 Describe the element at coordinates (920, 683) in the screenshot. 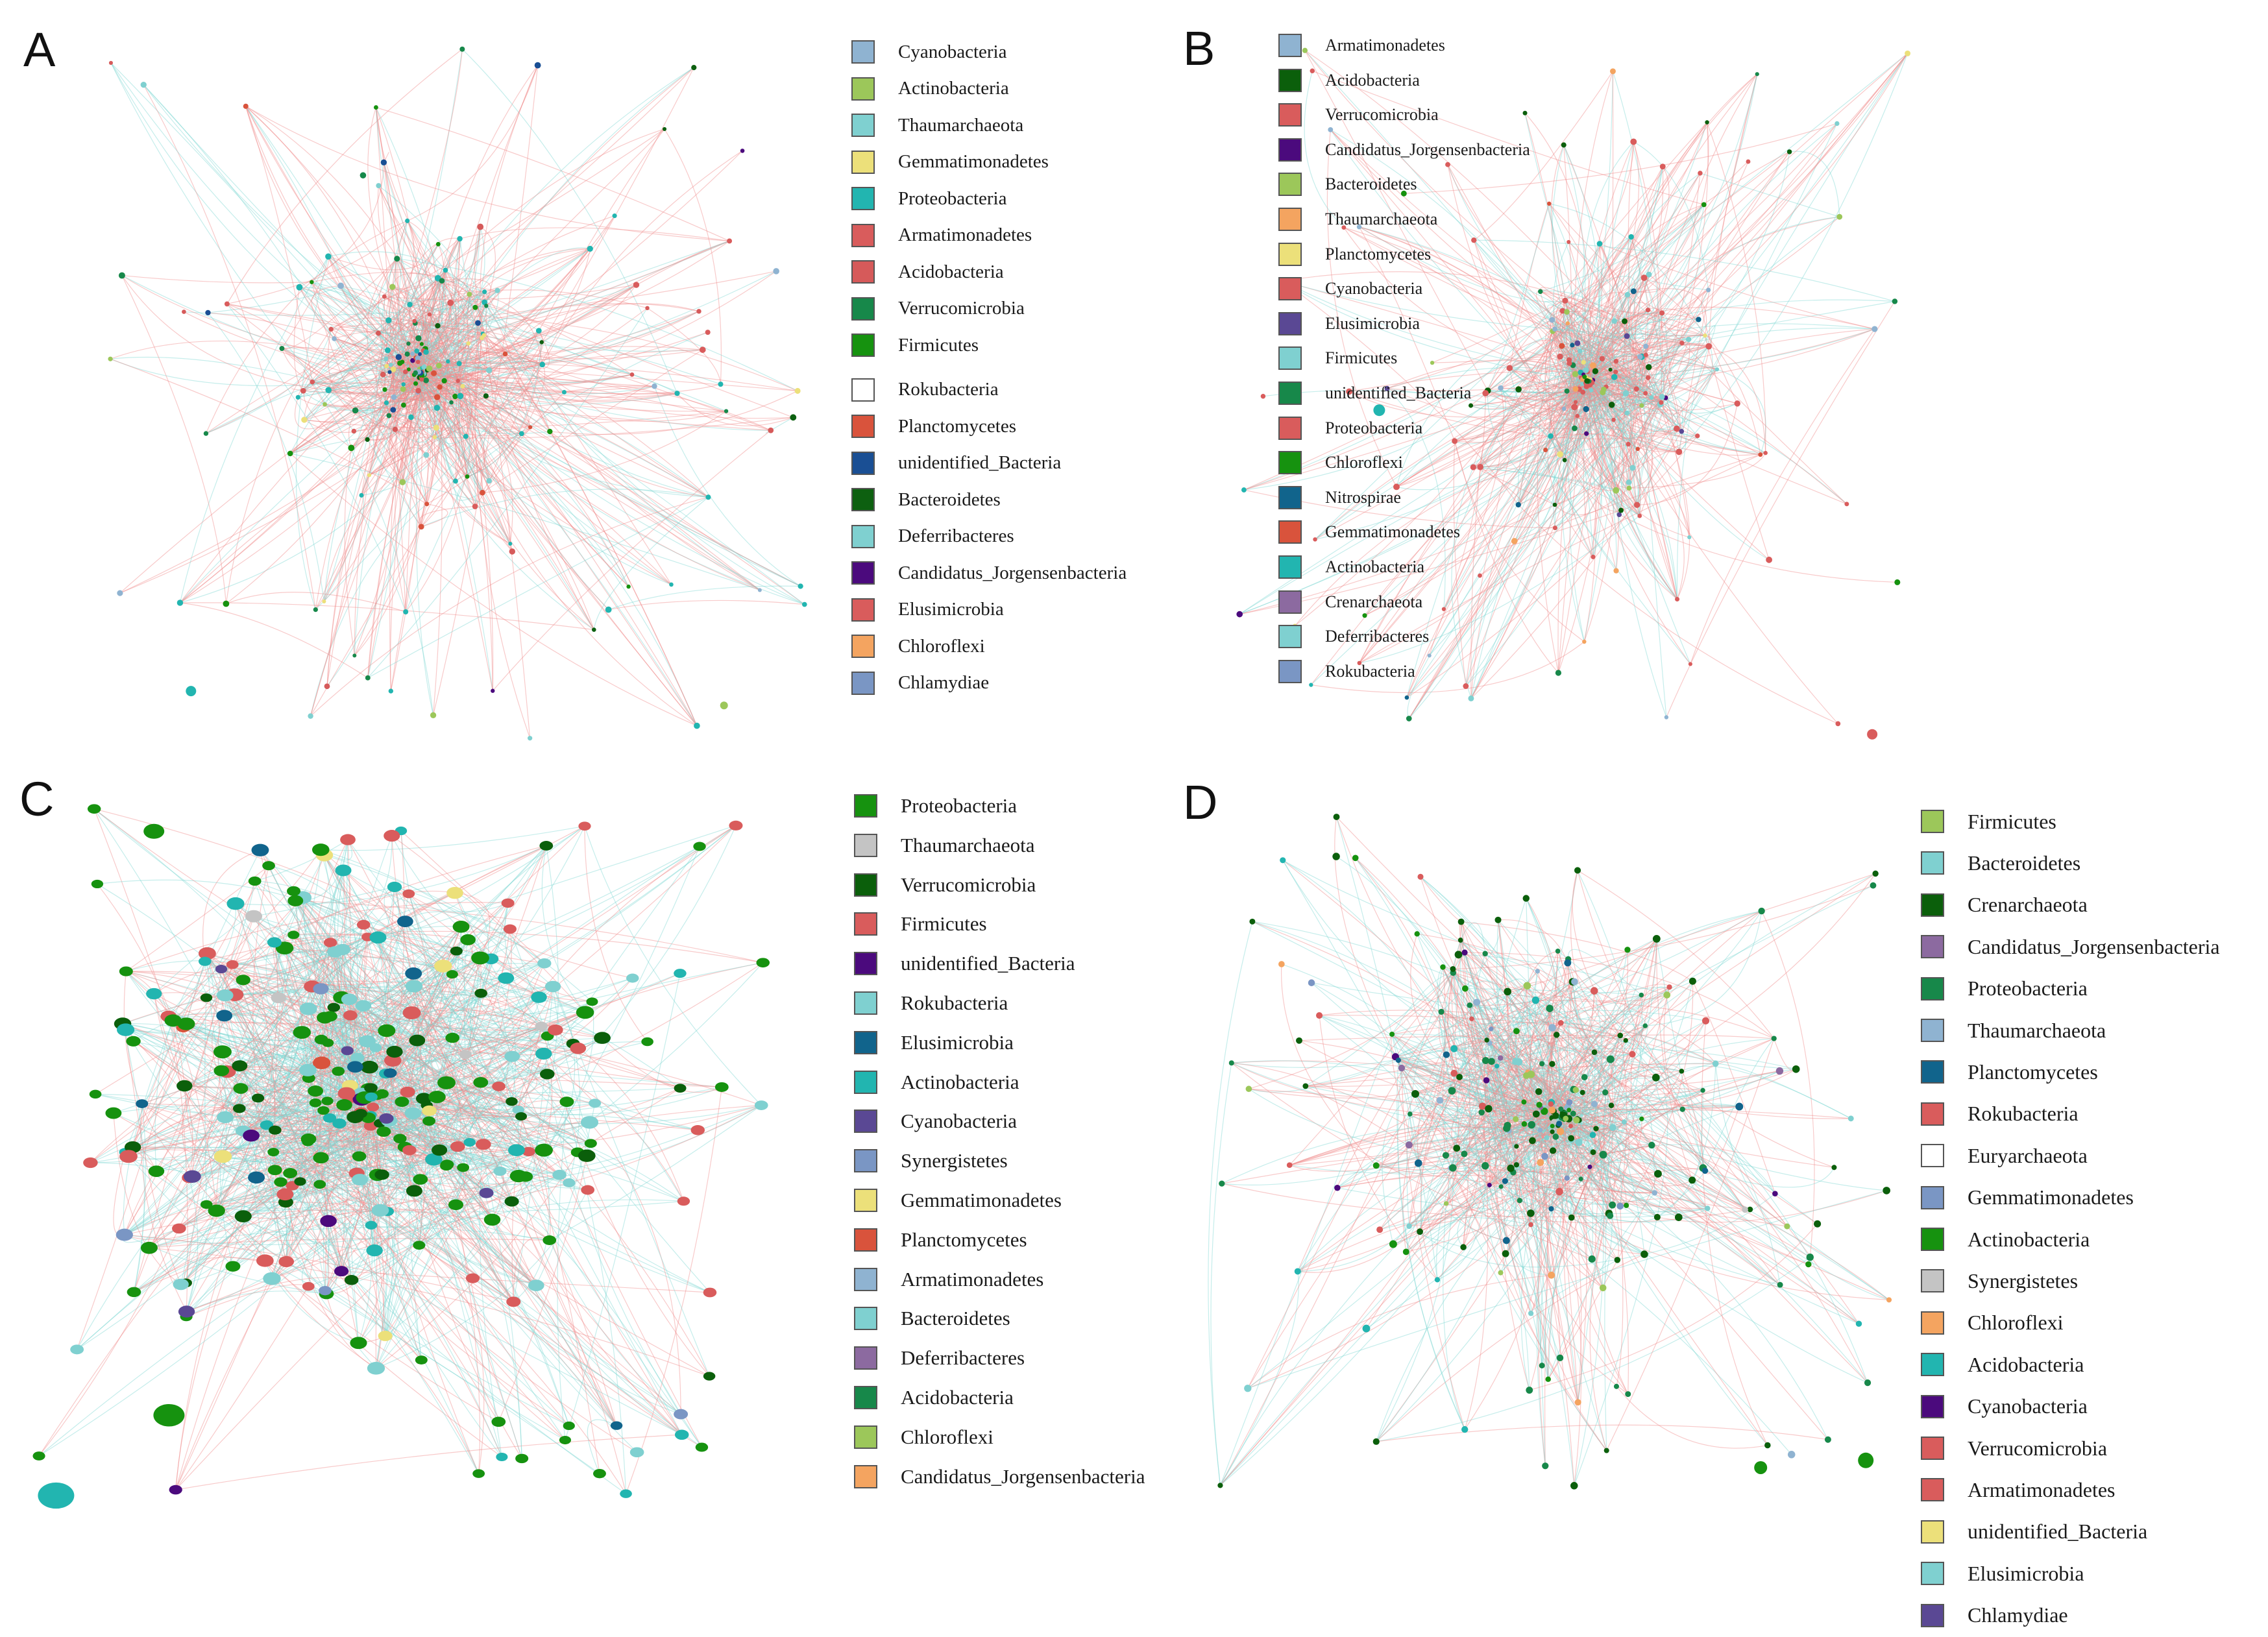

I see `legend-item: Chlamydiae` at that location.